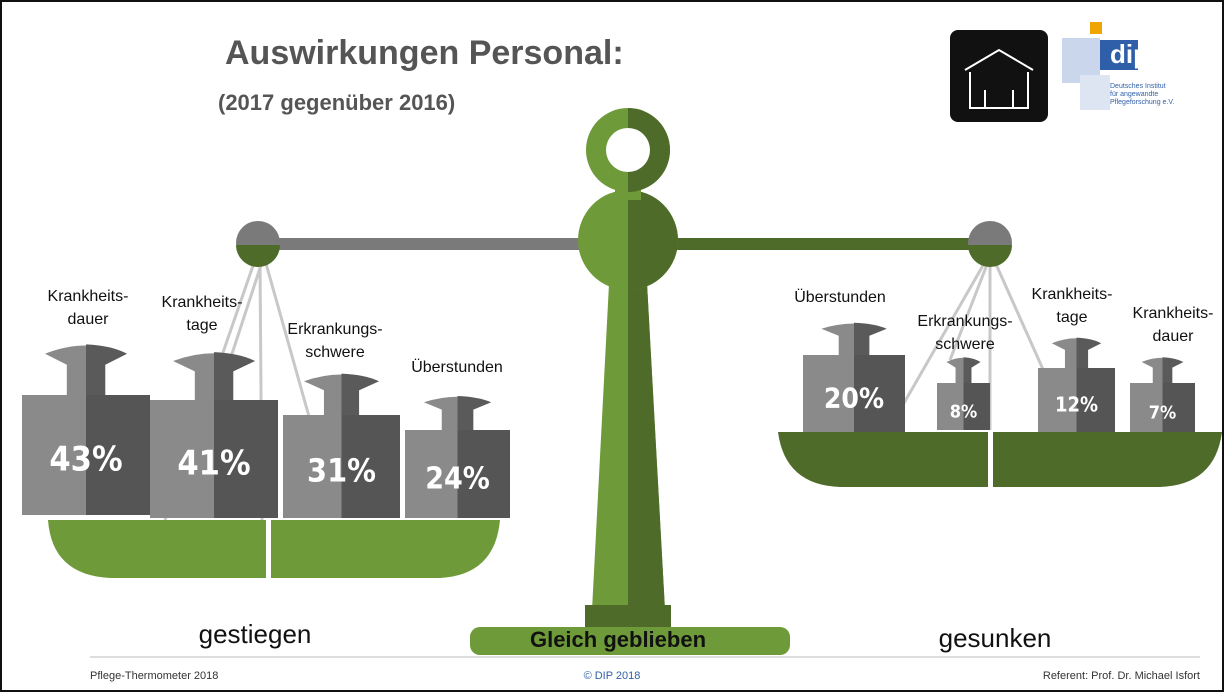 The height and width of the screenshot is (693, 1225). What do you see at coordinates (213, 464) in the screenshot?
I see `weight-value: 41%` at bounding box center [213, 464].